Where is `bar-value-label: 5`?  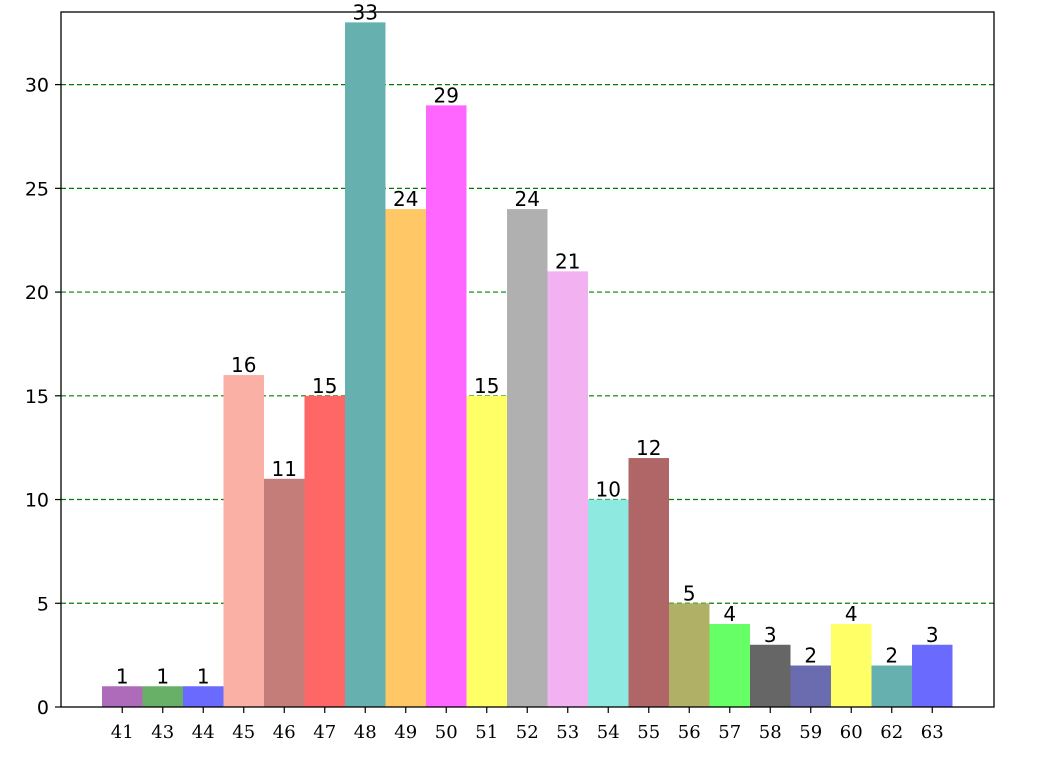 bar-value-label: 5 is located at coordinates (689, 593).